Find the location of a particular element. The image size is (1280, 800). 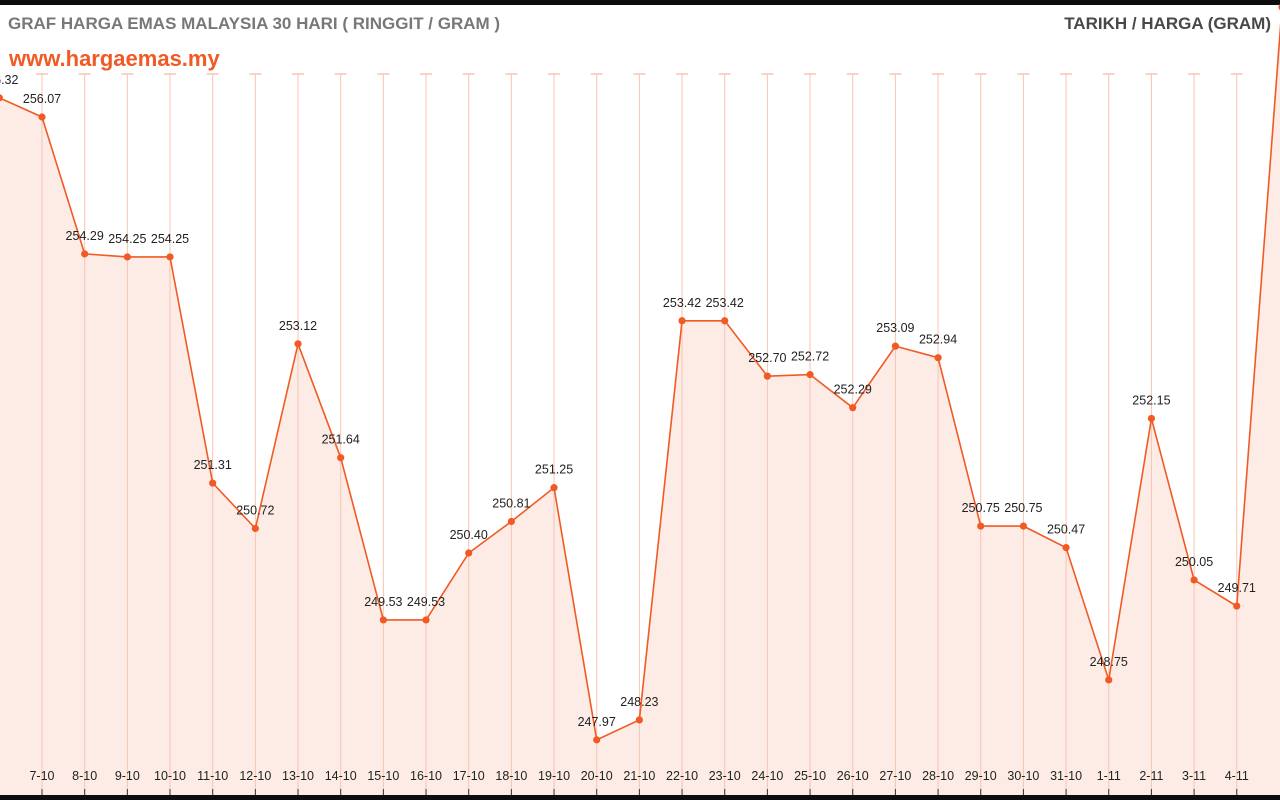

x-tick-label: 25-10 is located at coordinates (810, 776).